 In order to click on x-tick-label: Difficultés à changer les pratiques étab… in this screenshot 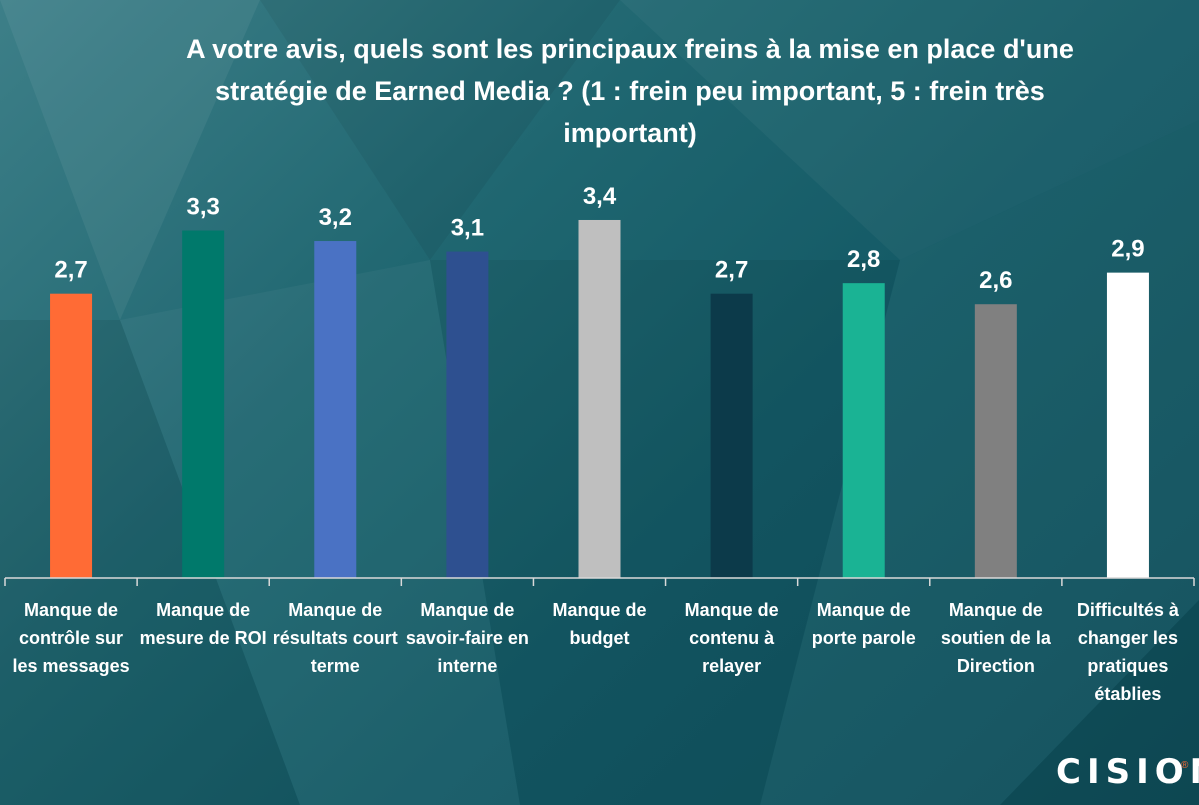, I will do `click(1127, 652)`.